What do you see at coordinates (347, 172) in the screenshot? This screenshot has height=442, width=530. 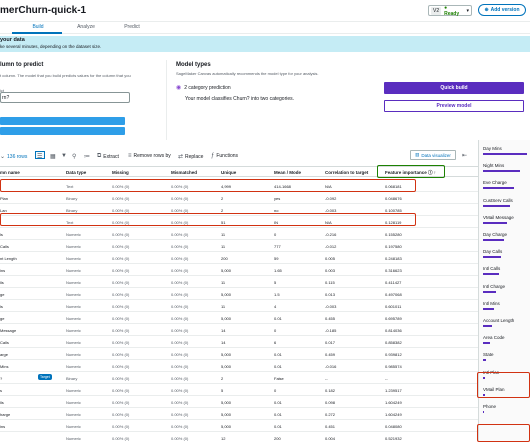 I see `col-header-correlation: Correlation to target` at bounding box center [347, 172].